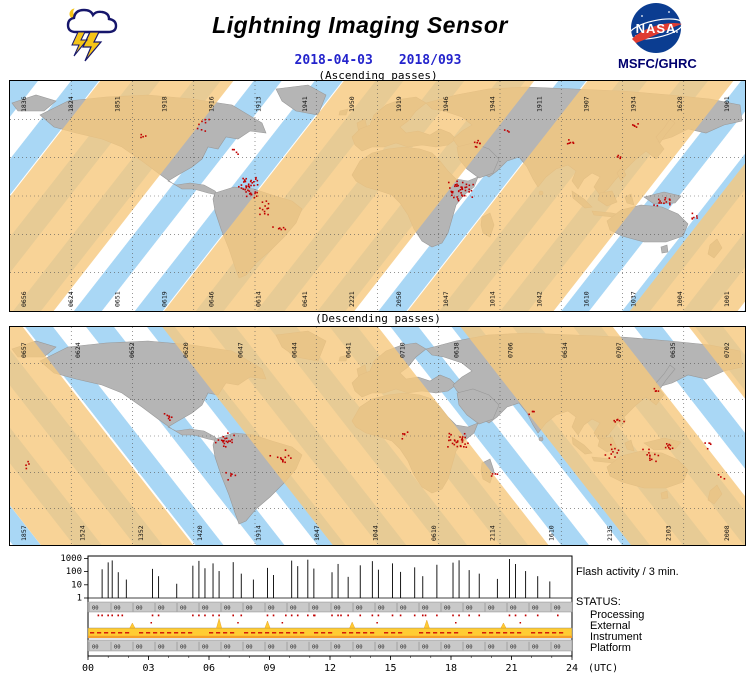  I want to click on flash-activity-label: Flash activity / 3 min., so click(627, 572).